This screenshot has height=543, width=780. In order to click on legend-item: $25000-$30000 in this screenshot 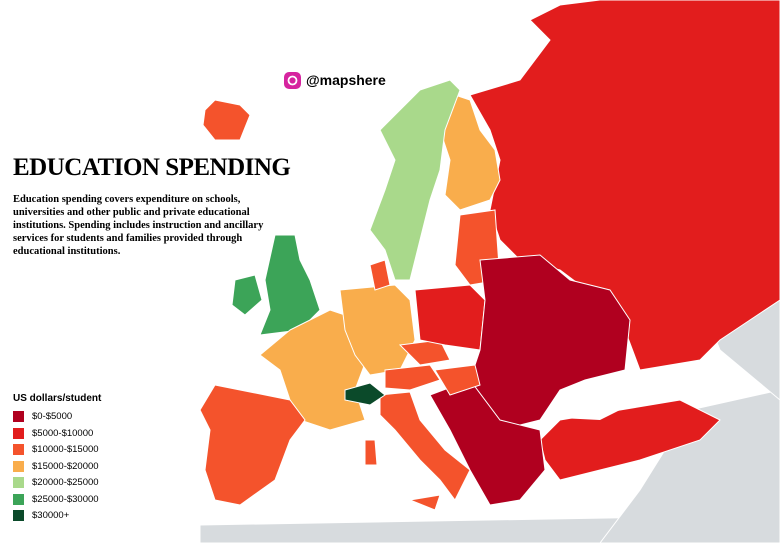, I will do `click(56, 499)`.